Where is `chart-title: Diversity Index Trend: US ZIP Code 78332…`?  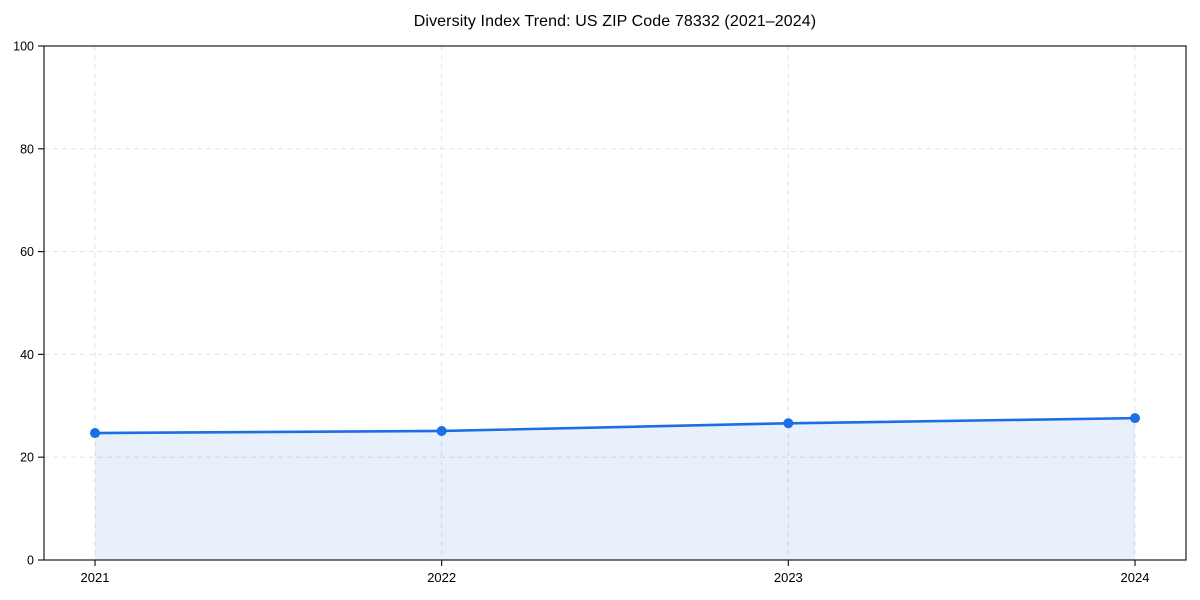
chart-title: Diversity Index Trend: US ZIP Code 78332… is located at coordinates (615, 21).